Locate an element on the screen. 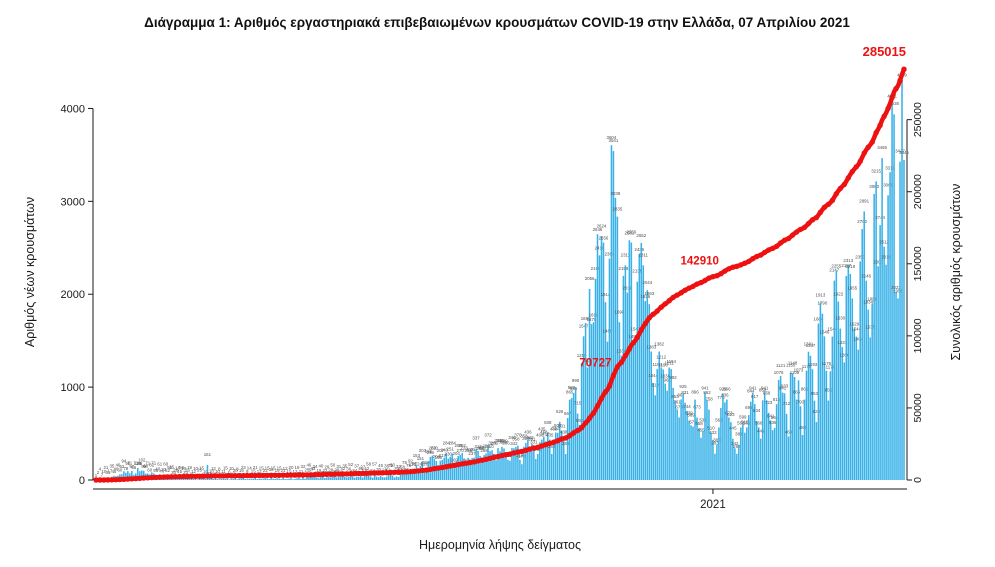  bar-value-label: 78 is located at coordinates (125, 468).